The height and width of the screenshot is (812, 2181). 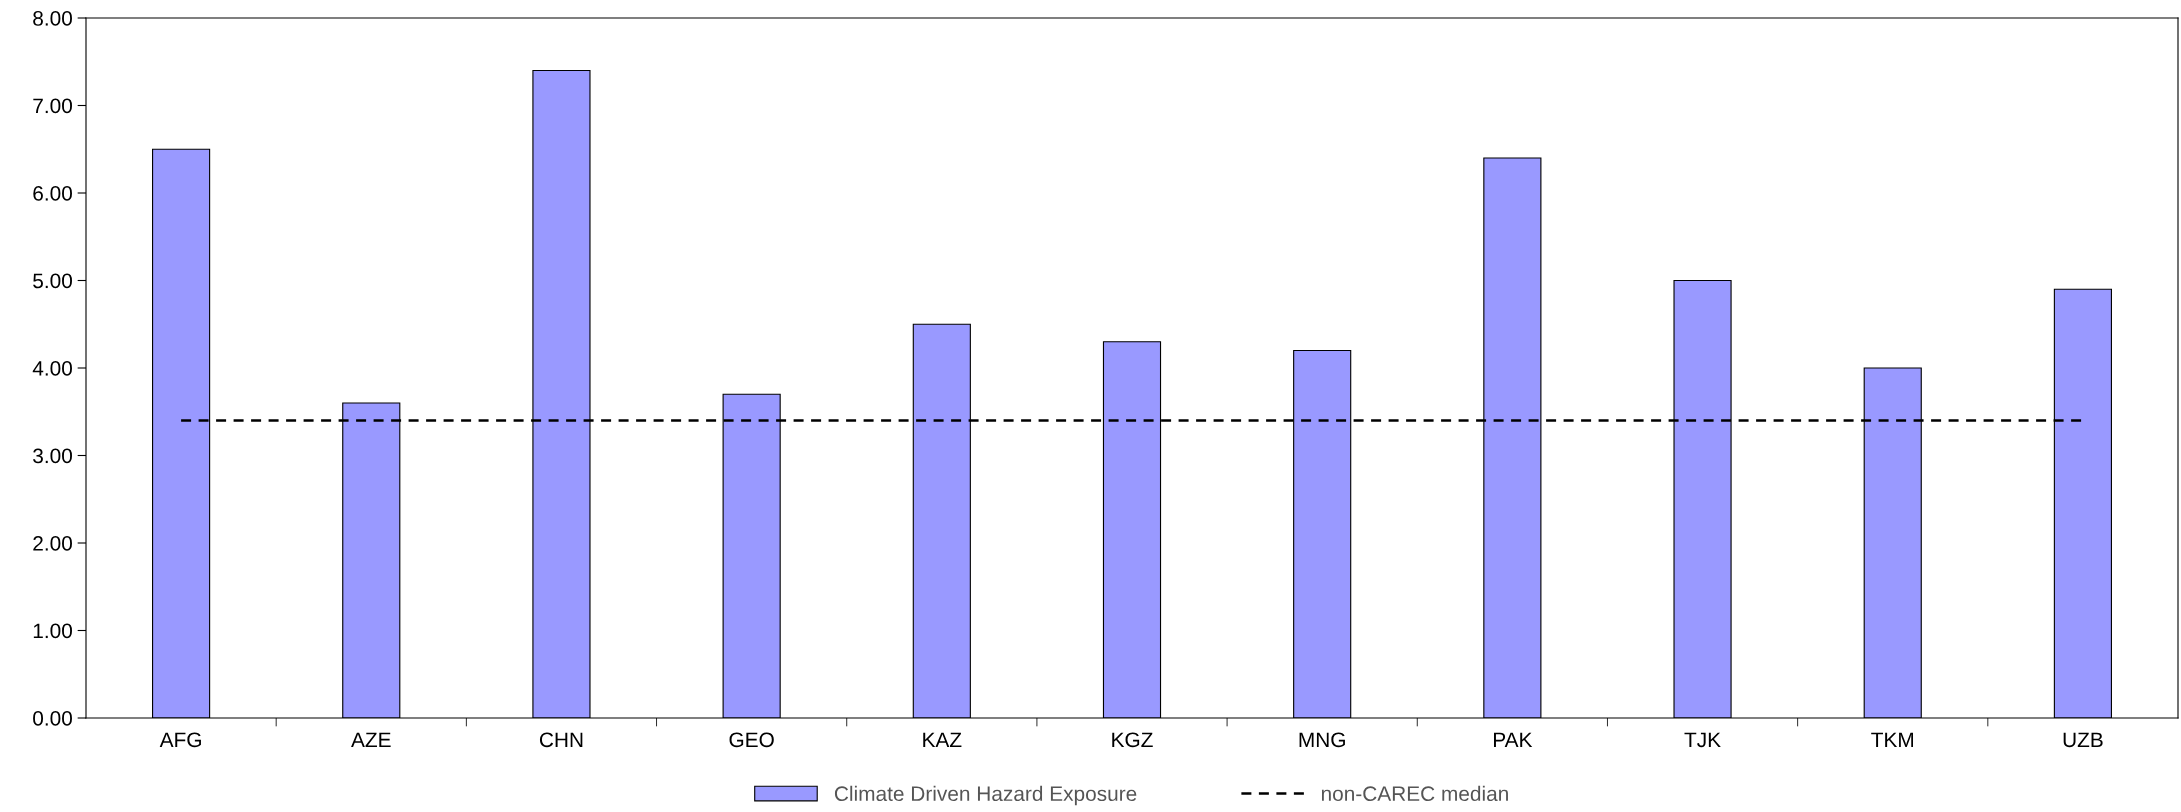 What do you see at coordinates (561, 740) in the screenshot?
I see `x-tick-label: CHN` at bounding box center [561, 740].